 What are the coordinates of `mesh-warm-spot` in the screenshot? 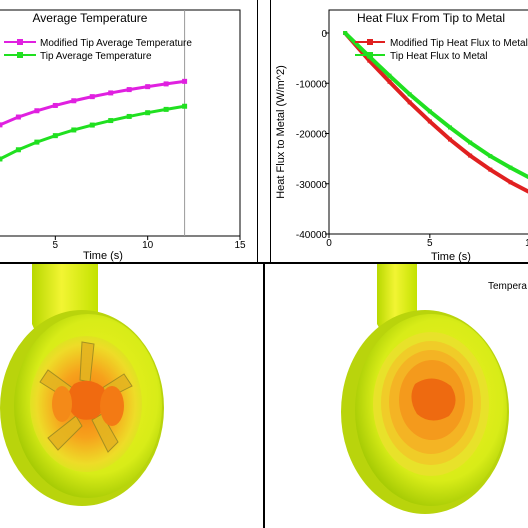 It's located at (62, 404).